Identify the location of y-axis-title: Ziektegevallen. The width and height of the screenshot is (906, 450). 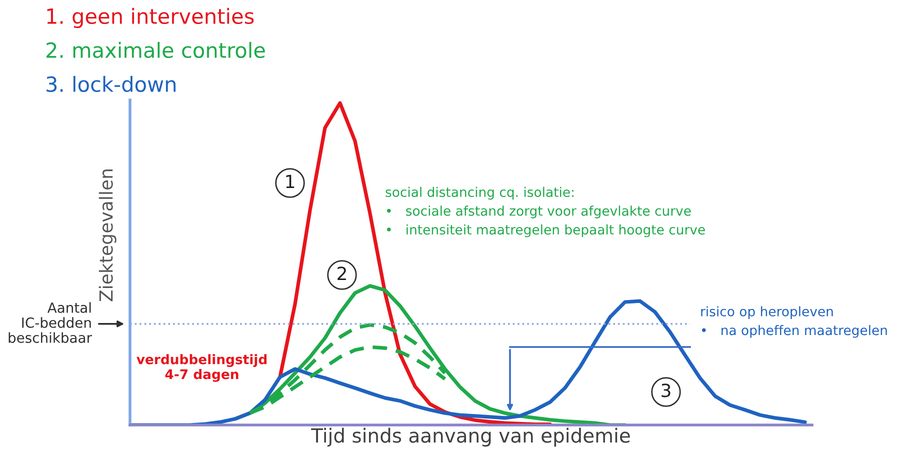
(107, 236).